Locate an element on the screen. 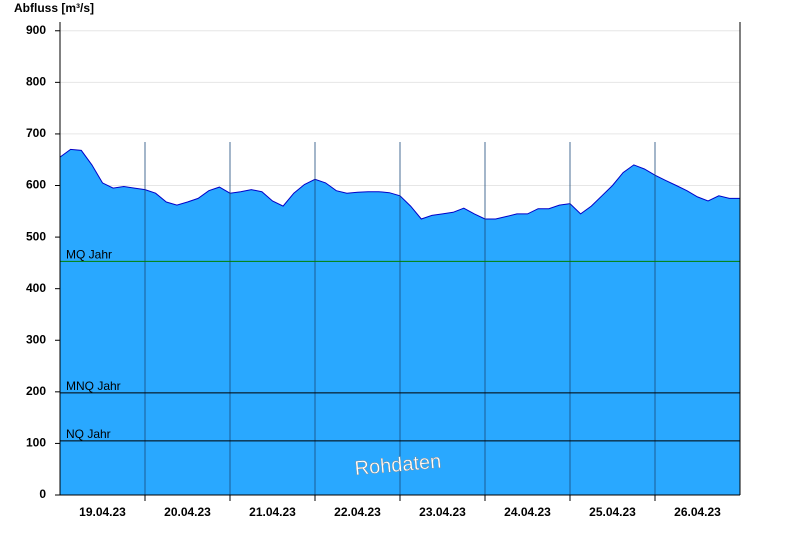 This screenshot has height=550, width=800. x-tick-label: 20.04.23 is located at coordinates (187, 512).